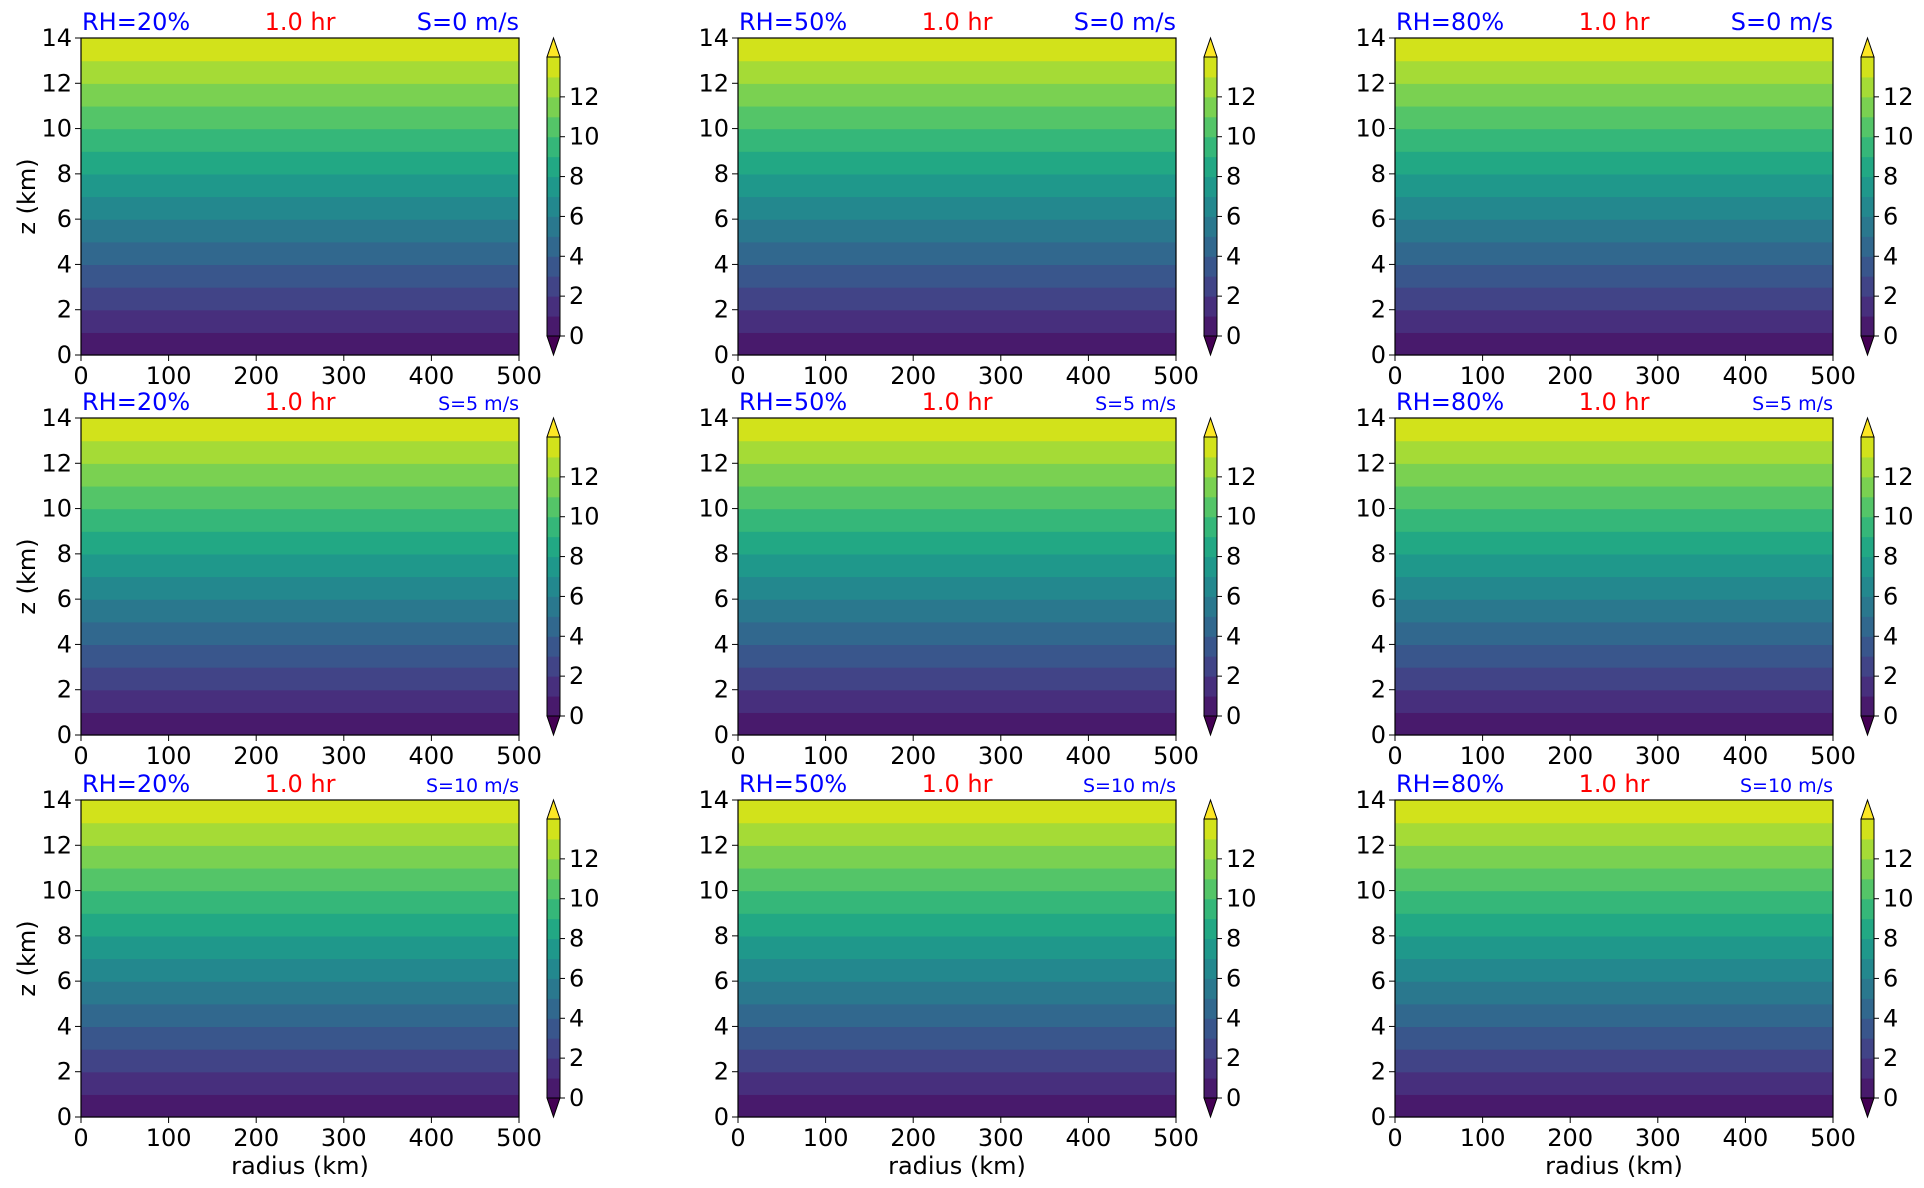 The image size is (1924, 1188). What do you see at coordinates (472, 786) in the screenshot?
I see `panel-shear-label: S=10 m/s` at bounding box center [472, 786].